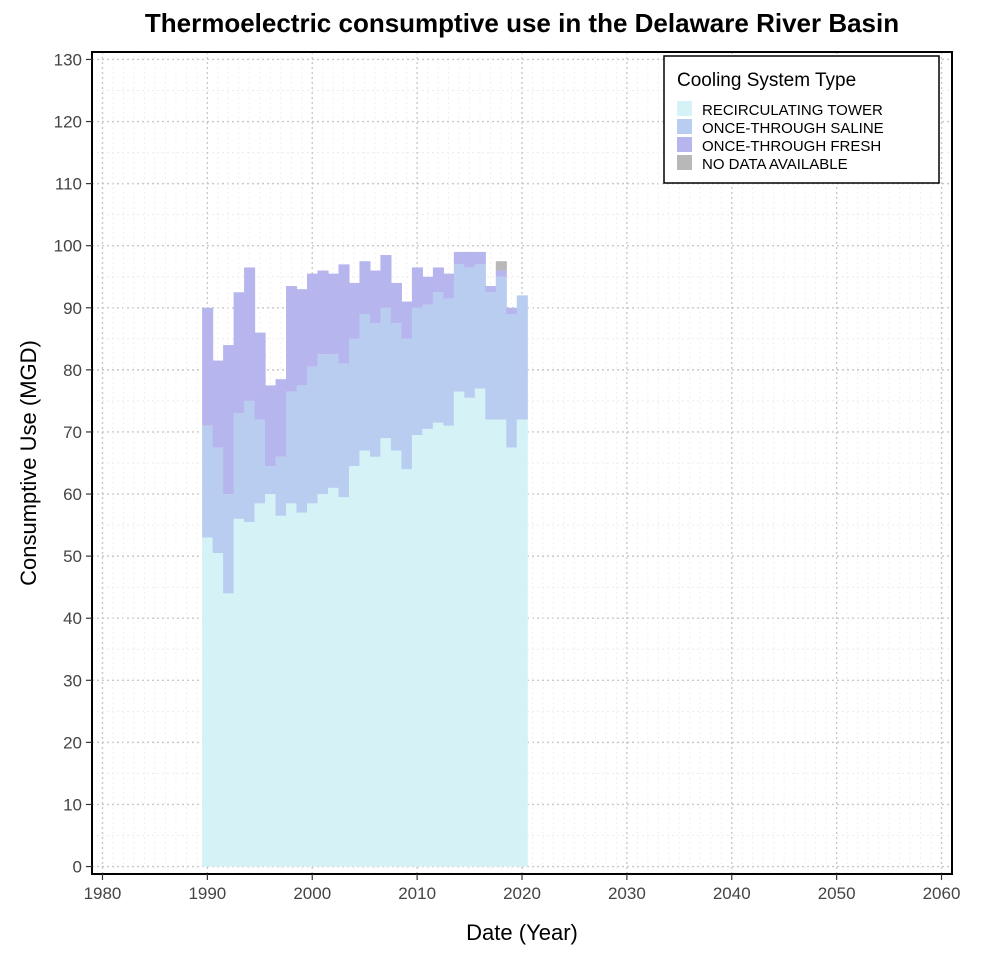 This screenshot has width=983, height=956. I want to click on bar-once-through-fresh-2011, so click(428, 290).